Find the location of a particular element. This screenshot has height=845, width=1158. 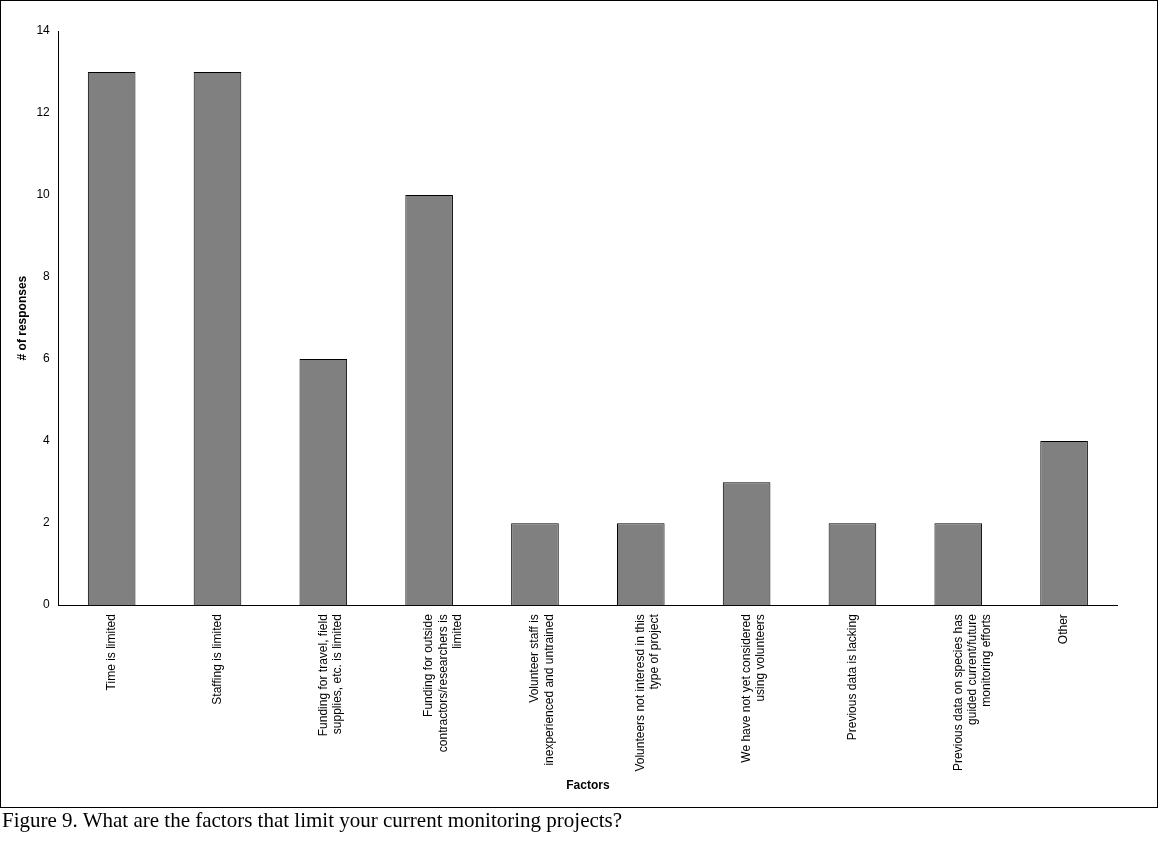

x-tick-label: Previous data is lacking is located at coordinates (851, 677).